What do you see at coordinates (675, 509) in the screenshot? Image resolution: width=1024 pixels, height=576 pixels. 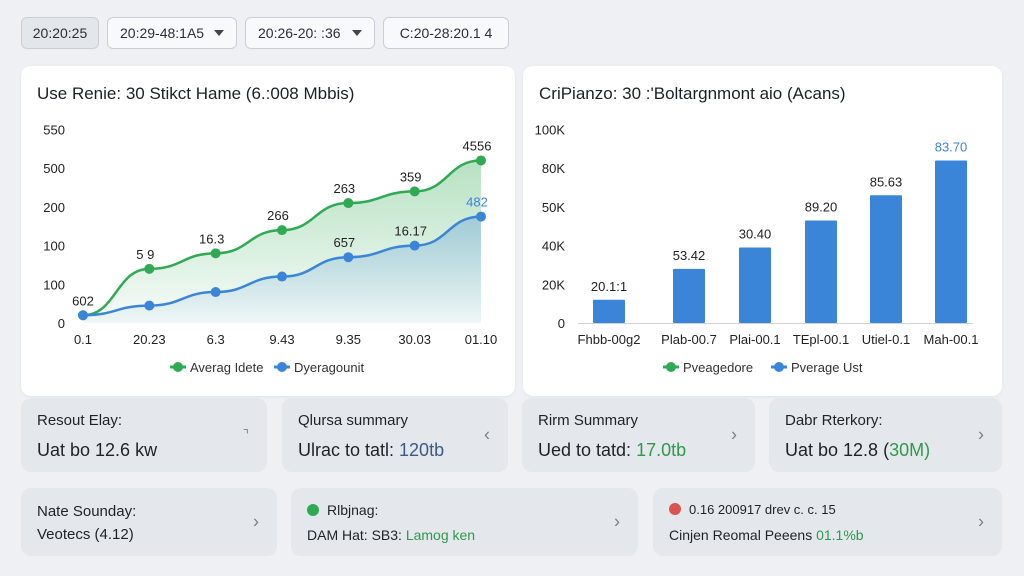 I see `alert-dot-icon` at bounding box center [675, 509].